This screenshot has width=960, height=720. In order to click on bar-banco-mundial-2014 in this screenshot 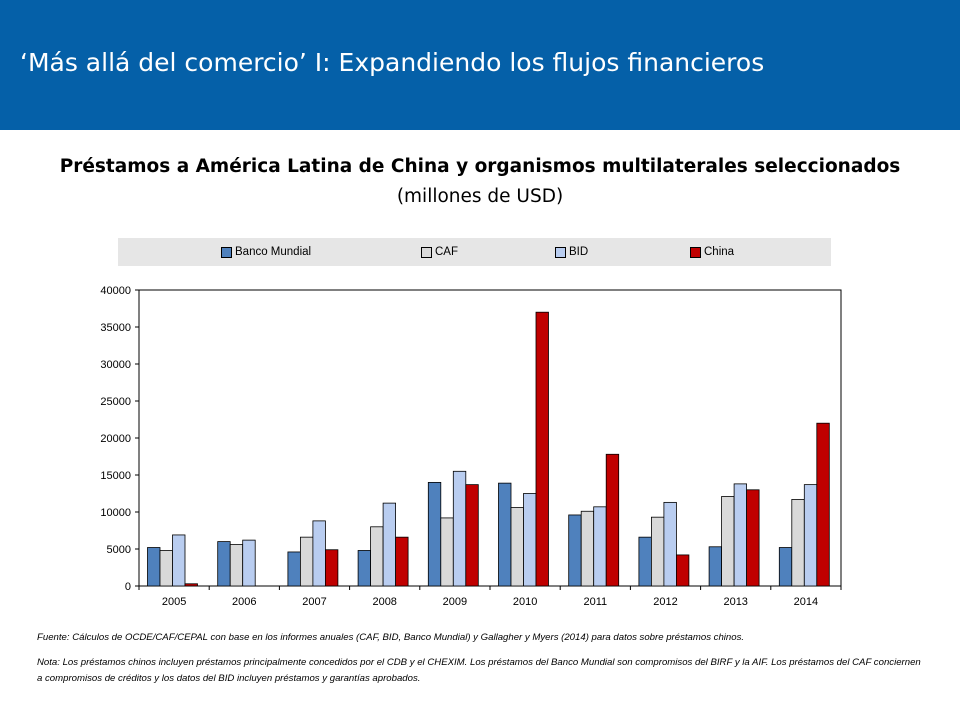, I will do `click(785, 567)`.